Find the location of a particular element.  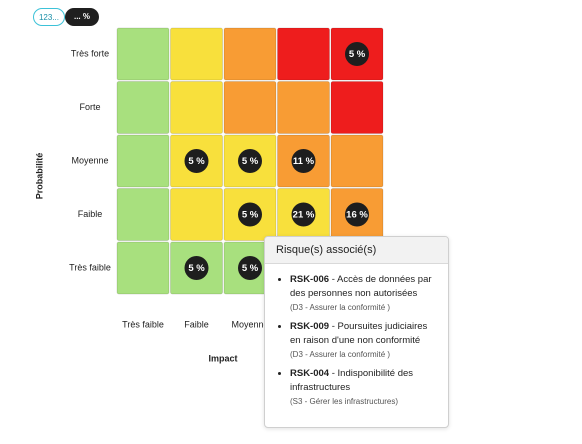

row-label: Très faible is located at coordinates (90, 267).